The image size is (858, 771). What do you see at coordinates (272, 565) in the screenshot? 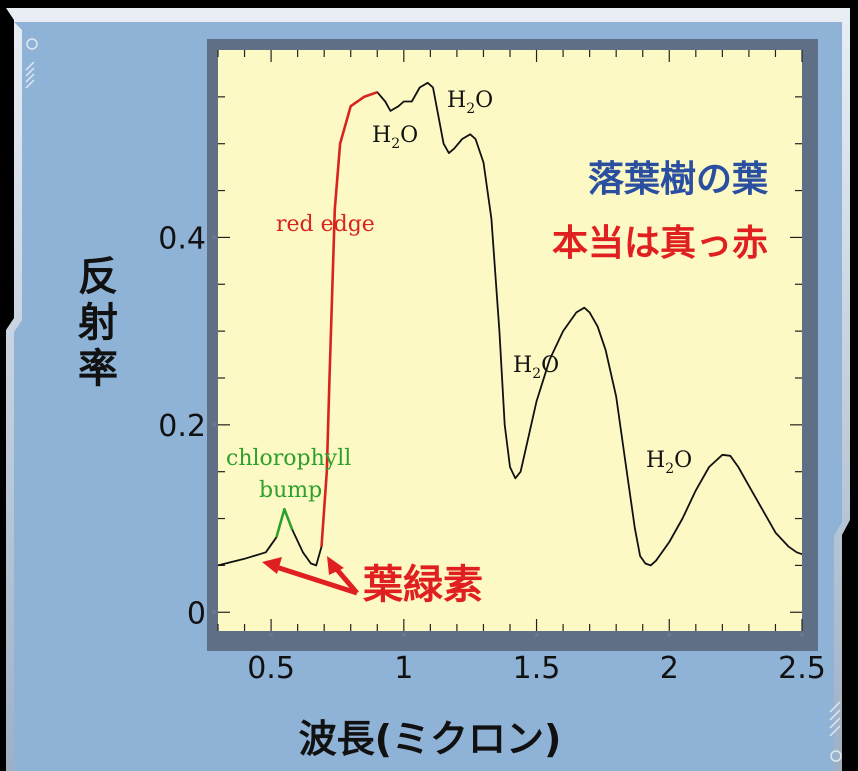
I see `arrow-head-left-icon` at bounding box center [272, 565].